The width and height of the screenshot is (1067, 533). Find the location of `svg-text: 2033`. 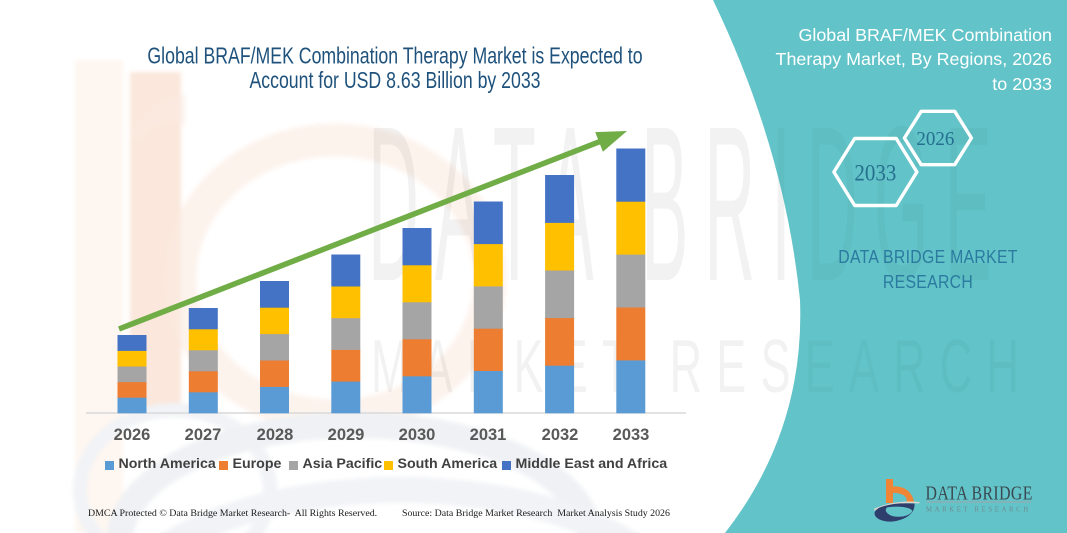

svg-text: 2033 is located at coordinates (875, 172).